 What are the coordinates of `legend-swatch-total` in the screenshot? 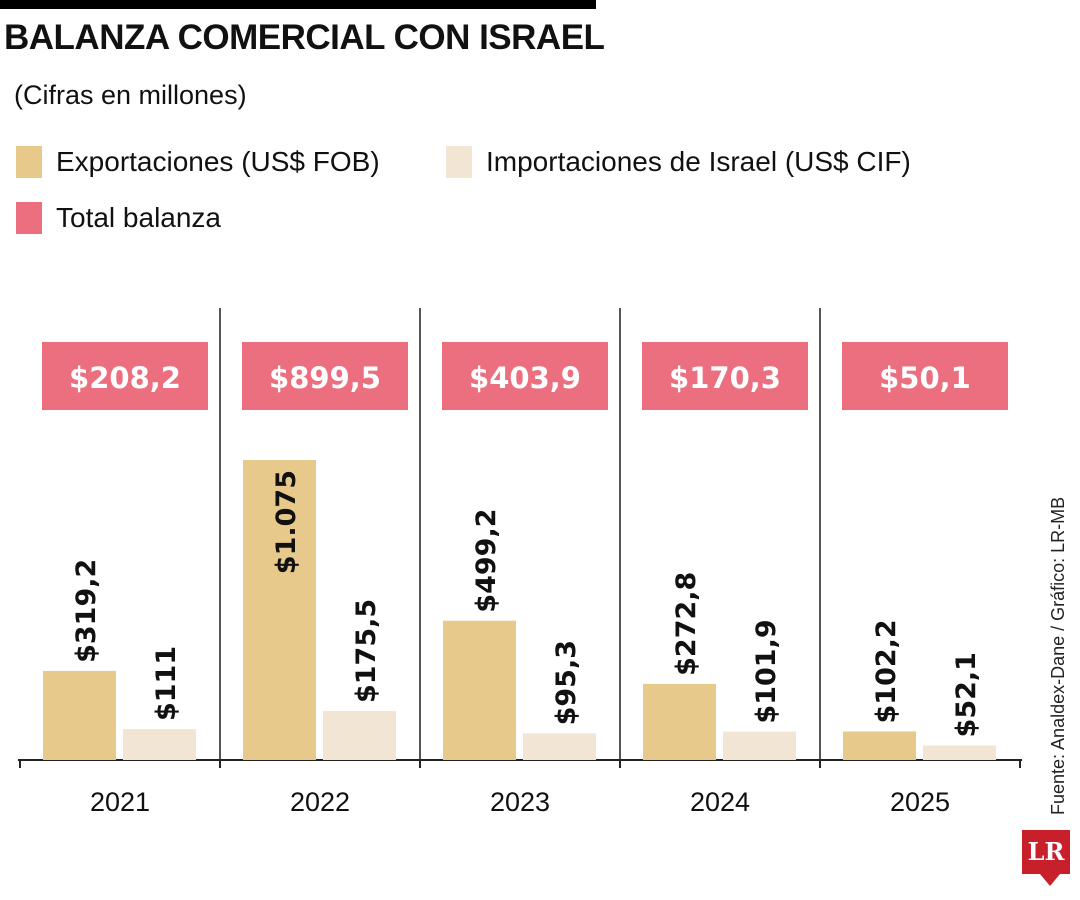 It's located at (29, 218).